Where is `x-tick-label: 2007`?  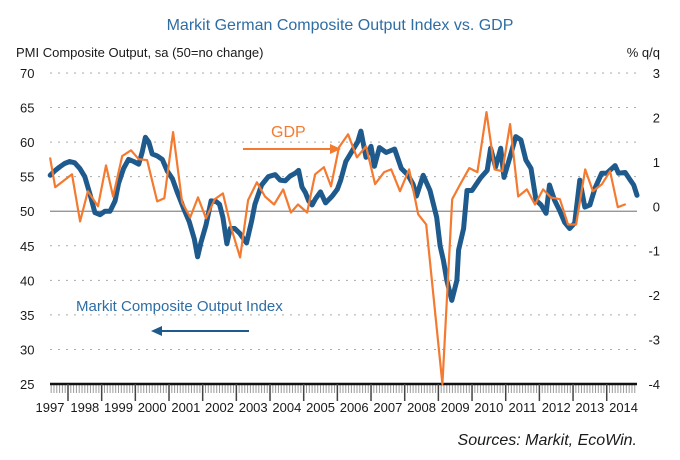 x-tick-label: 2007 is located at coordinates (387, 407).